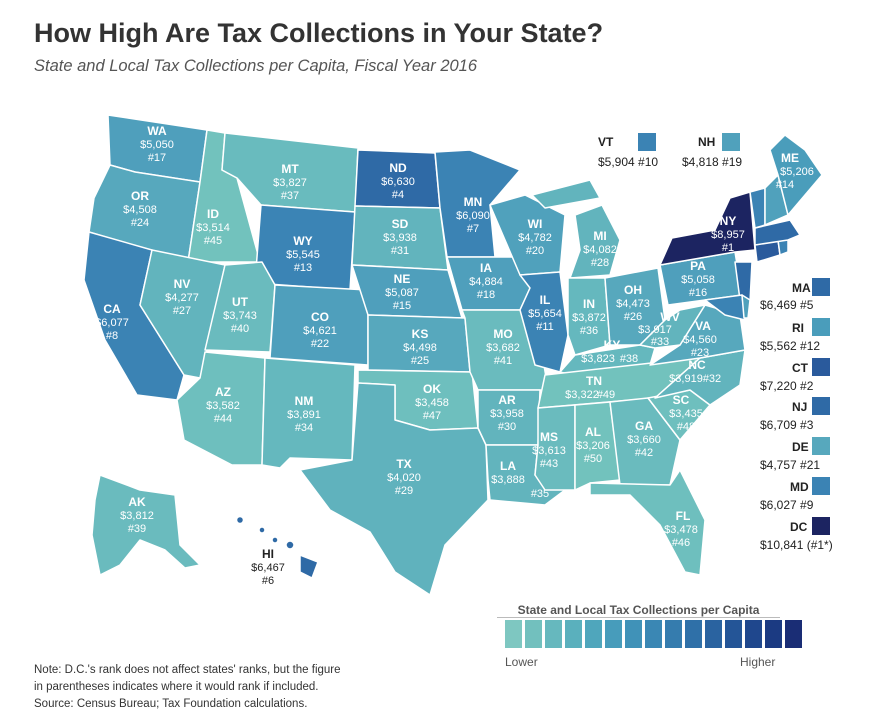  What do you see at coordinates (783, 247) in the screenshot?
I see `state-ri` at bounding box center [783, 247].